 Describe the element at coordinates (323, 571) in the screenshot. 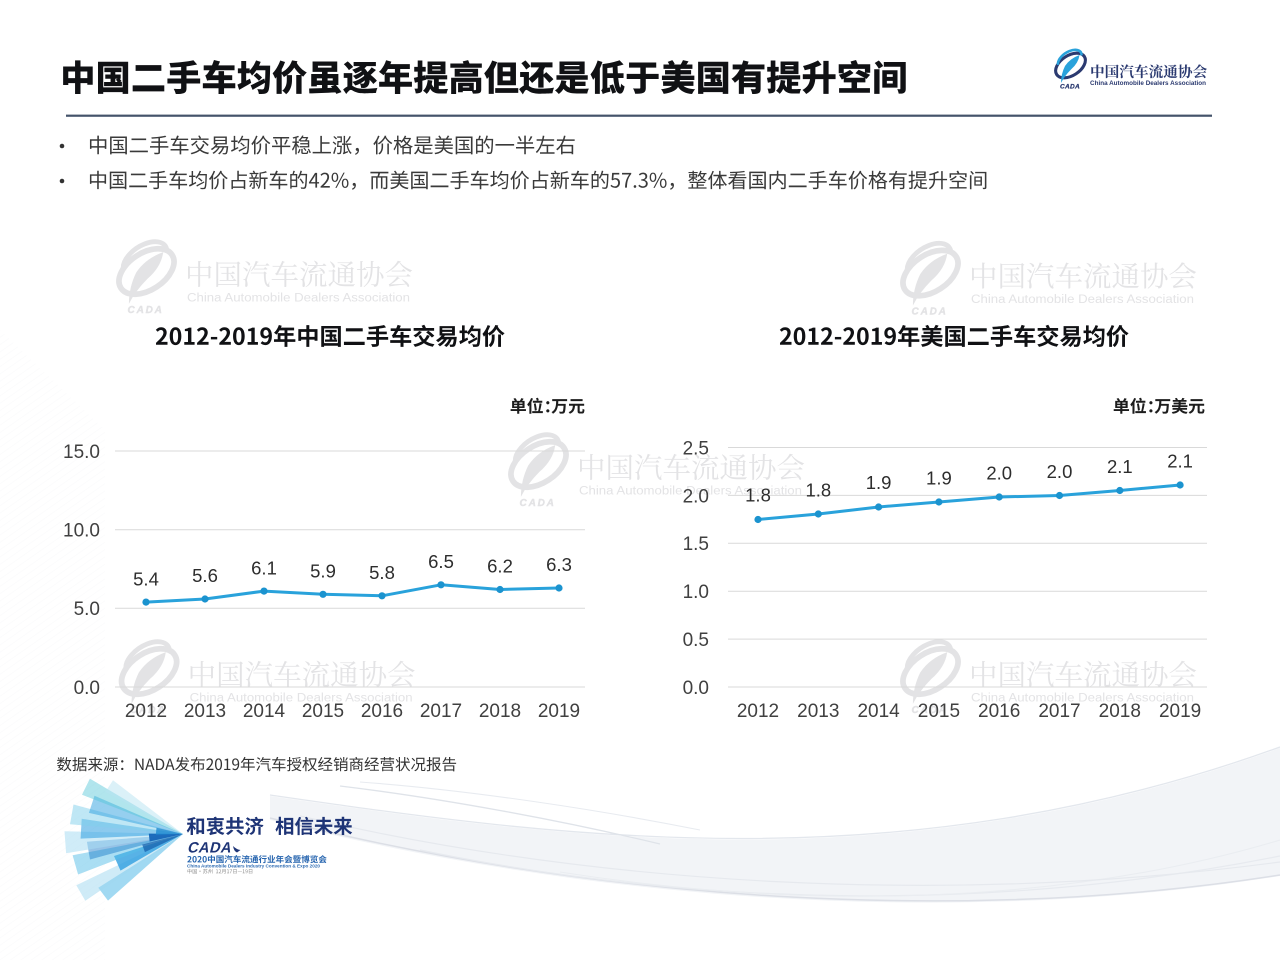

I see `svg-text: 5.9` at that location.